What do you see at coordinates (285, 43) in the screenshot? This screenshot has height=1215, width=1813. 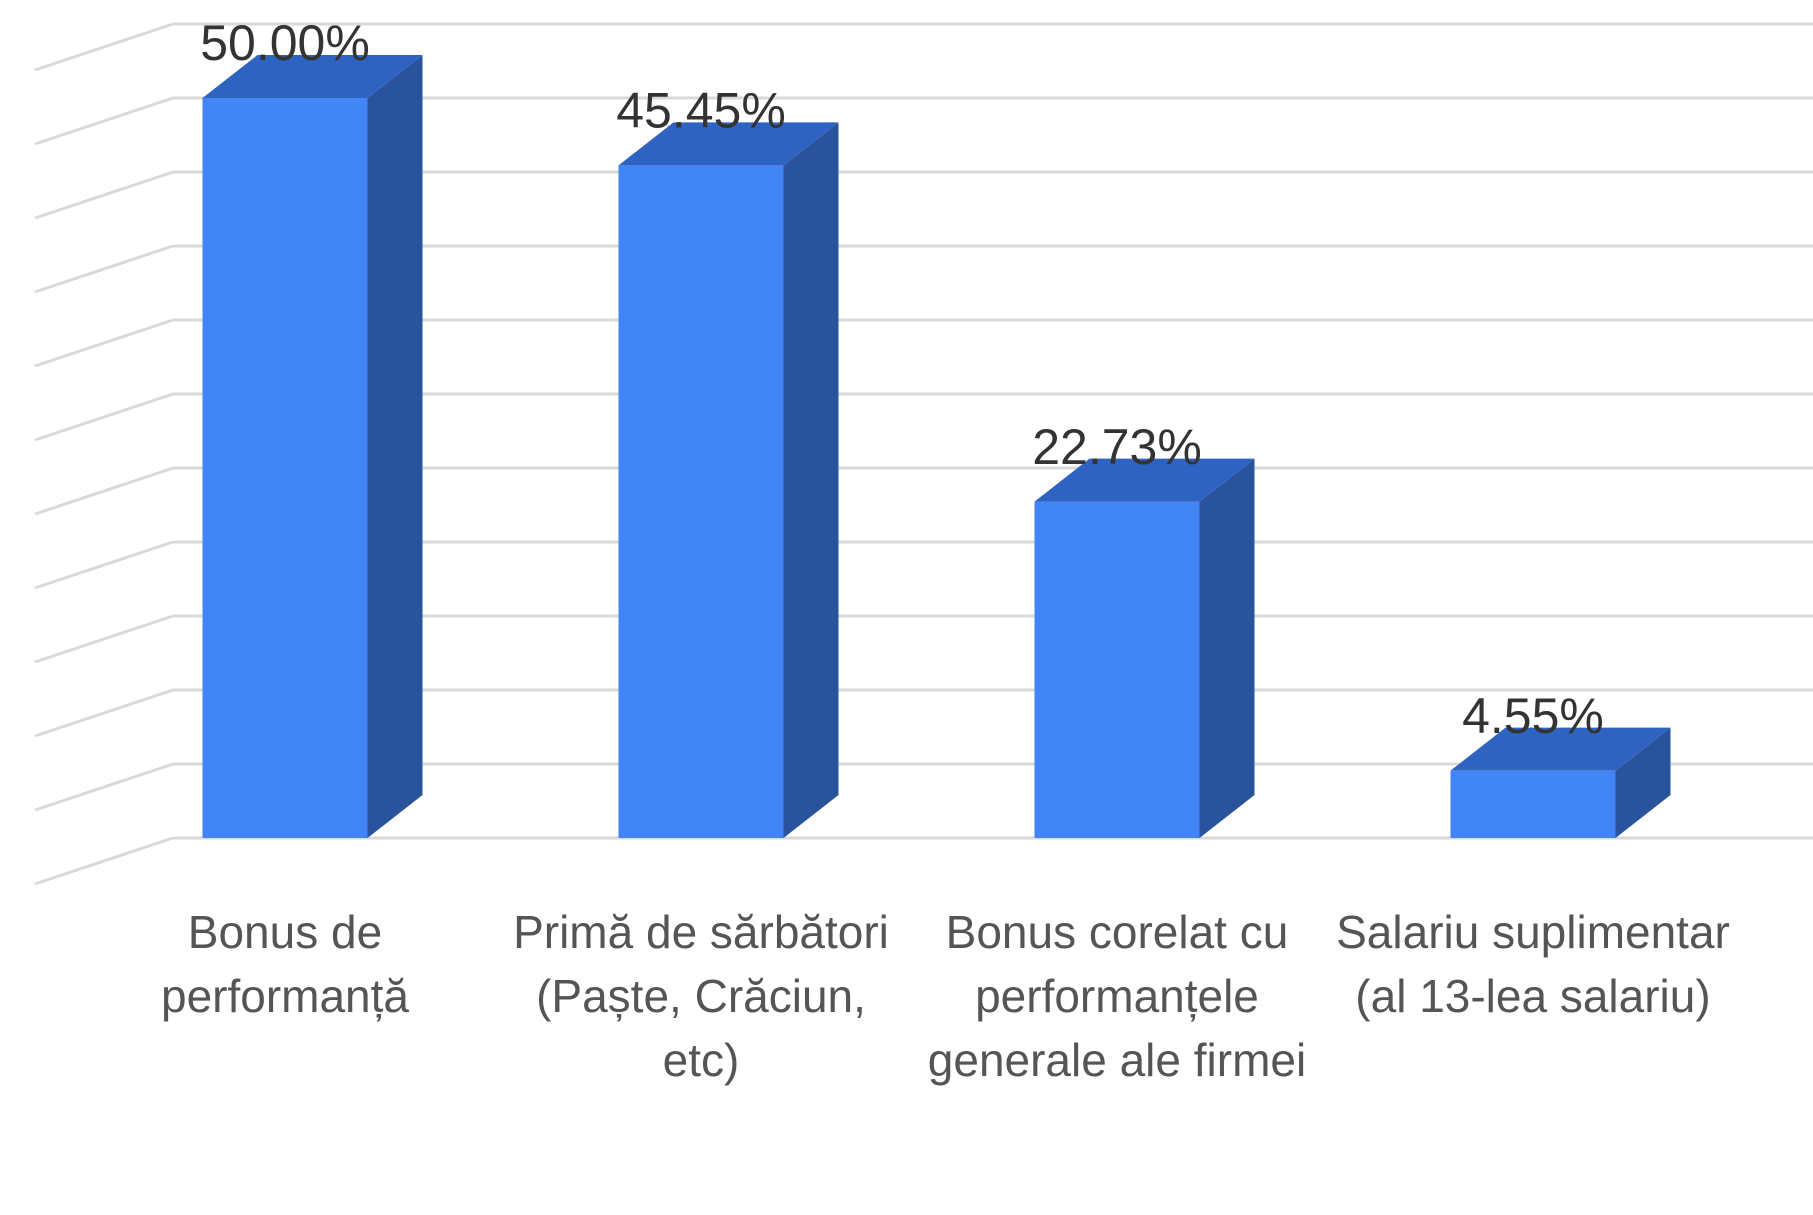 I see `data-label: 50.00%` at bounding box center [285, 43].